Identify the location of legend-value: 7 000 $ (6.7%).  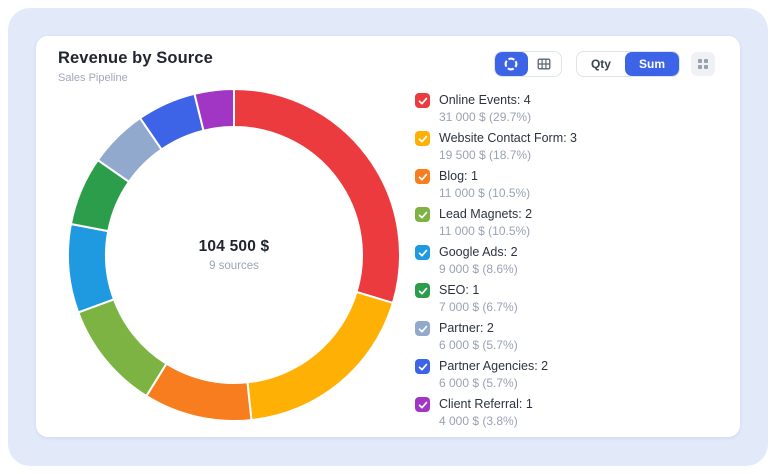
(478, 307).